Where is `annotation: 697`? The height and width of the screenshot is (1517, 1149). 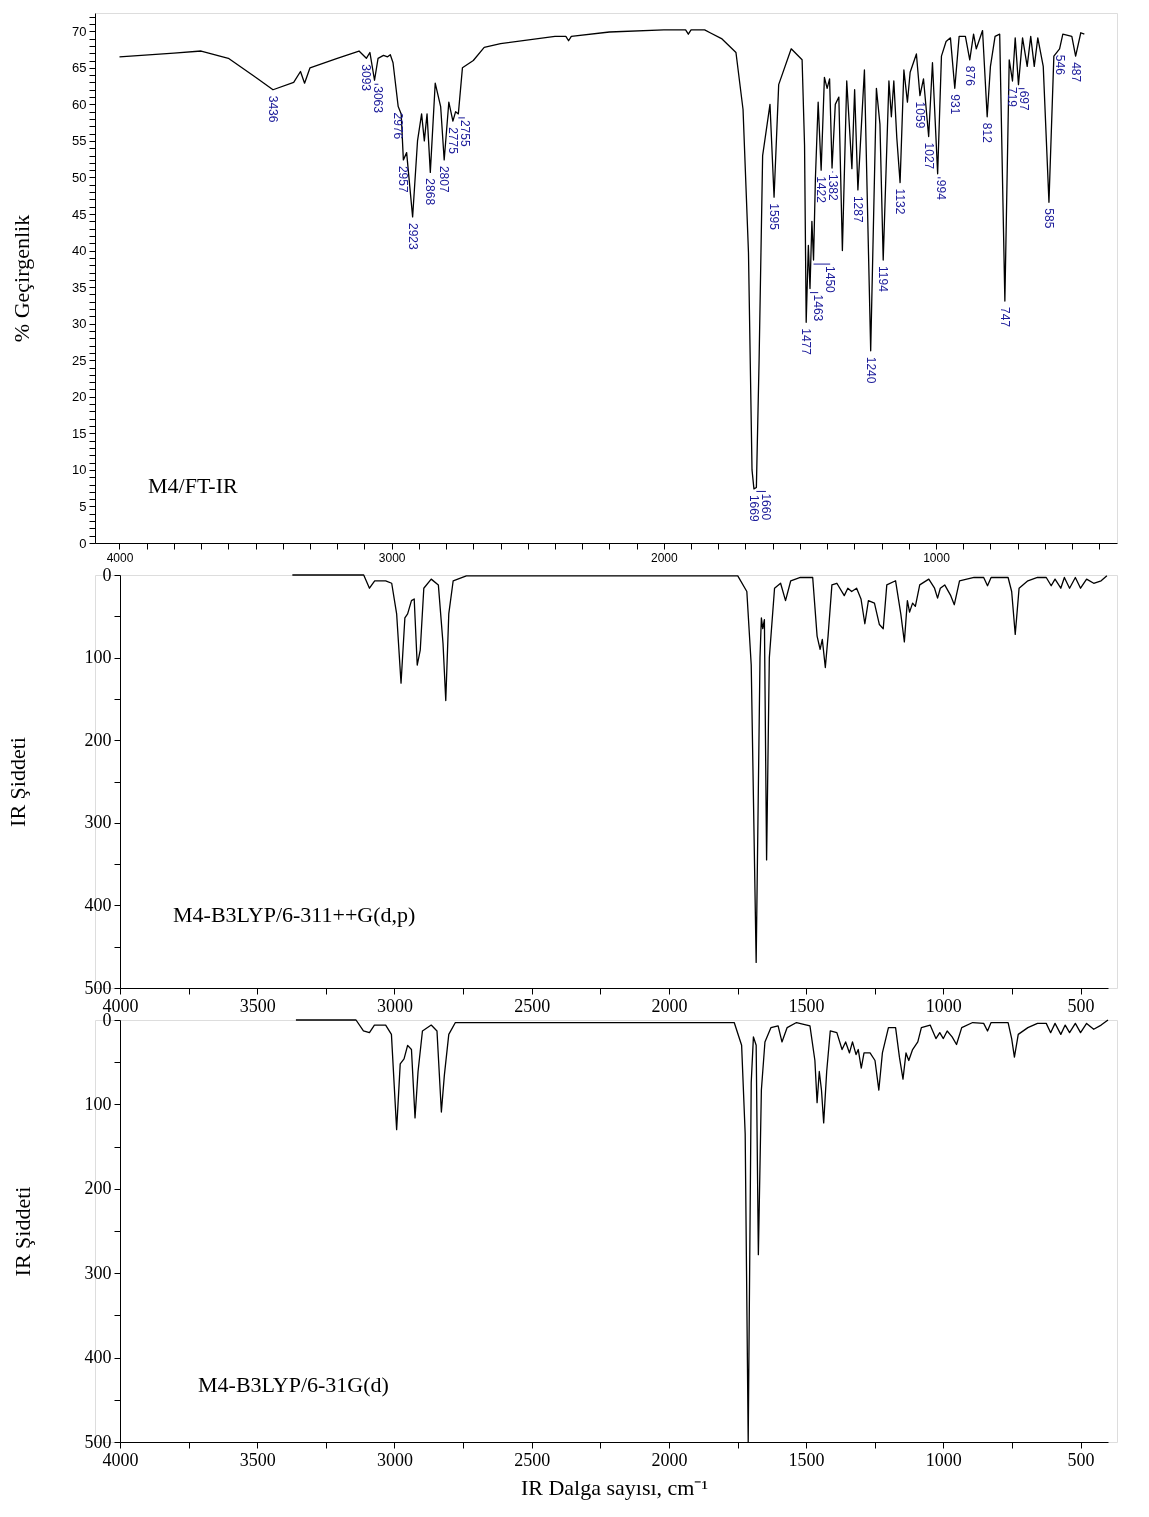 annotation: 697 is located at coordinates (1024, 100).